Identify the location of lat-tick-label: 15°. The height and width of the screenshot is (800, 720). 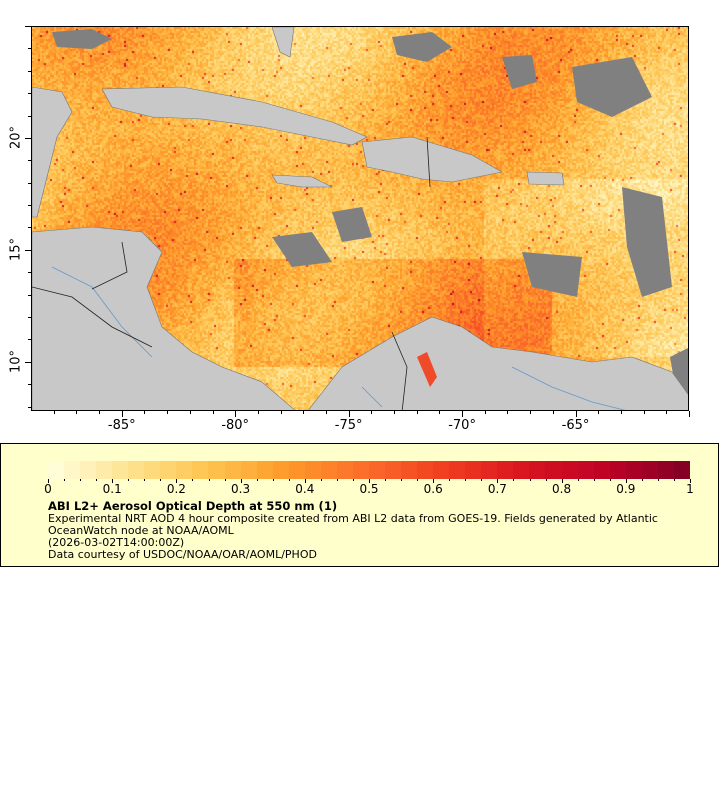
(16, 249).